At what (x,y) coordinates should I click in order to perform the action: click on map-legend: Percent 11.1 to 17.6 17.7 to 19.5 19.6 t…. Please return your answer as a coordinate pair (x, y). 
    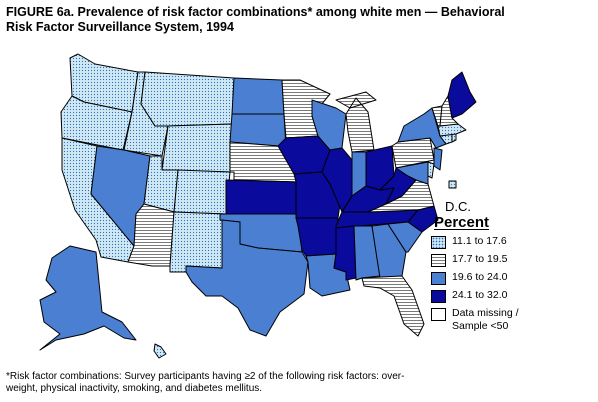
    Looking at the image, I should click on (513, 276).